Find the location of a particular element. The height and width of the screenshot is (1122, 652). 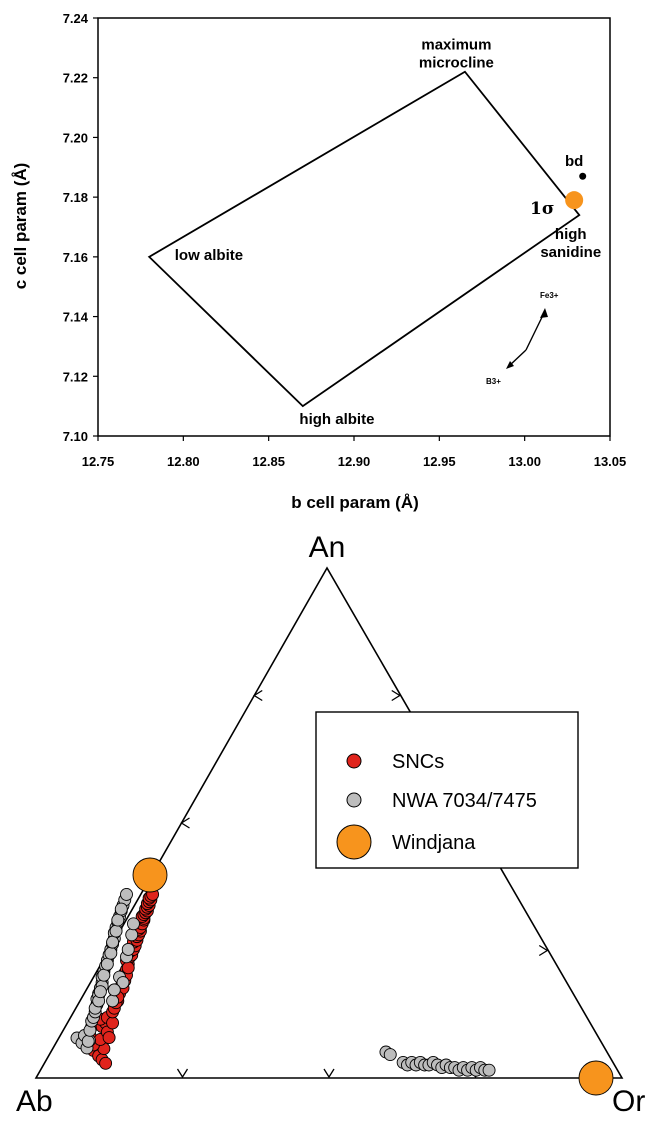

y-axis-label: c cell param (Å) is located at coordinates (20, 226).